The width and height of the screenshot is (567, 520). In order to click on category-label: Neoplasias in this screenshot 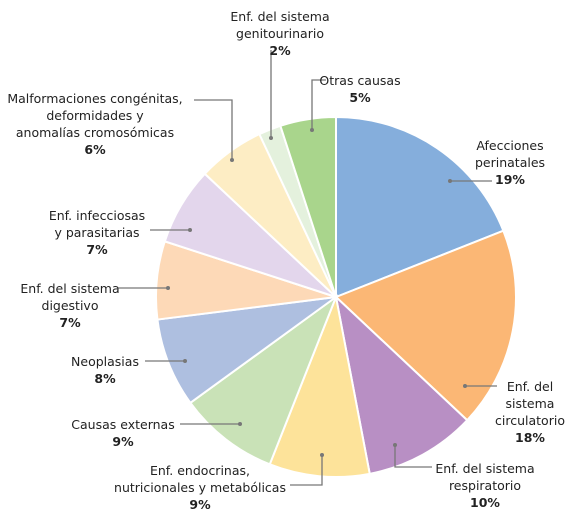, I will do `click(105, 361)`.